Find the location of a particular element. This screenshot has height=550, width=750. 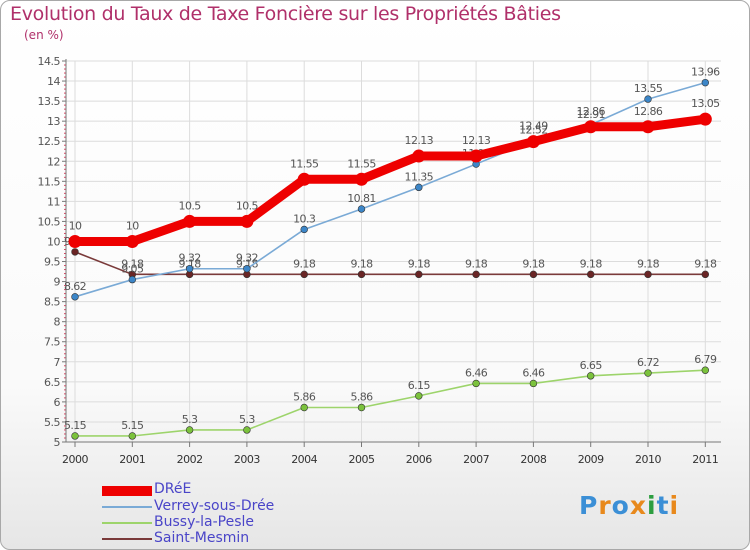

x-tick-label: 2006 is located at coordinates (419, 459).